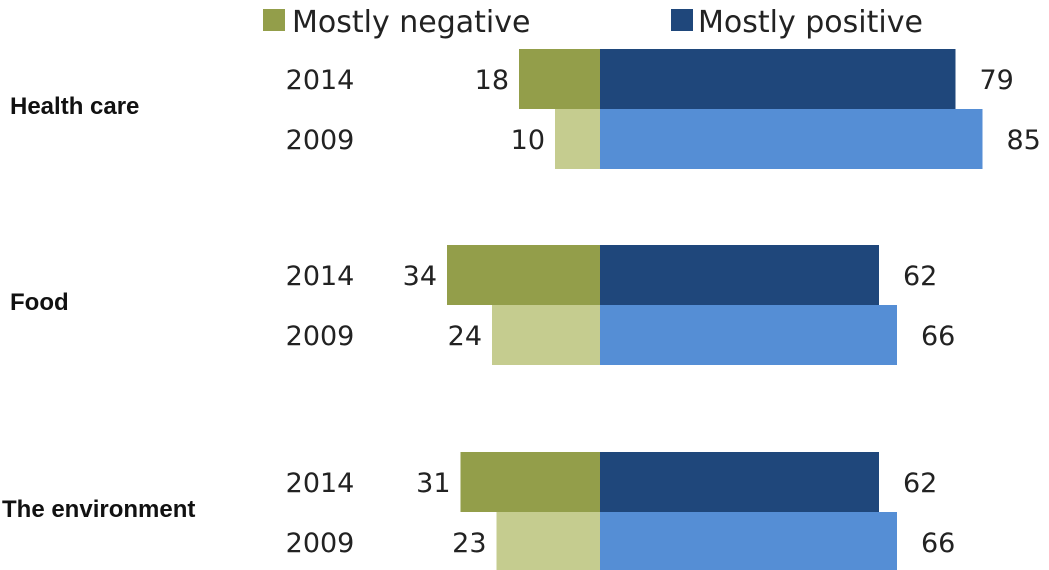 The height and width of the screenshot is (570, 1049). What do you see at coordinates (548, 541) in the screenshot?
I see `bar-negative-the-environment-2009` at bounding box center [548, 541].